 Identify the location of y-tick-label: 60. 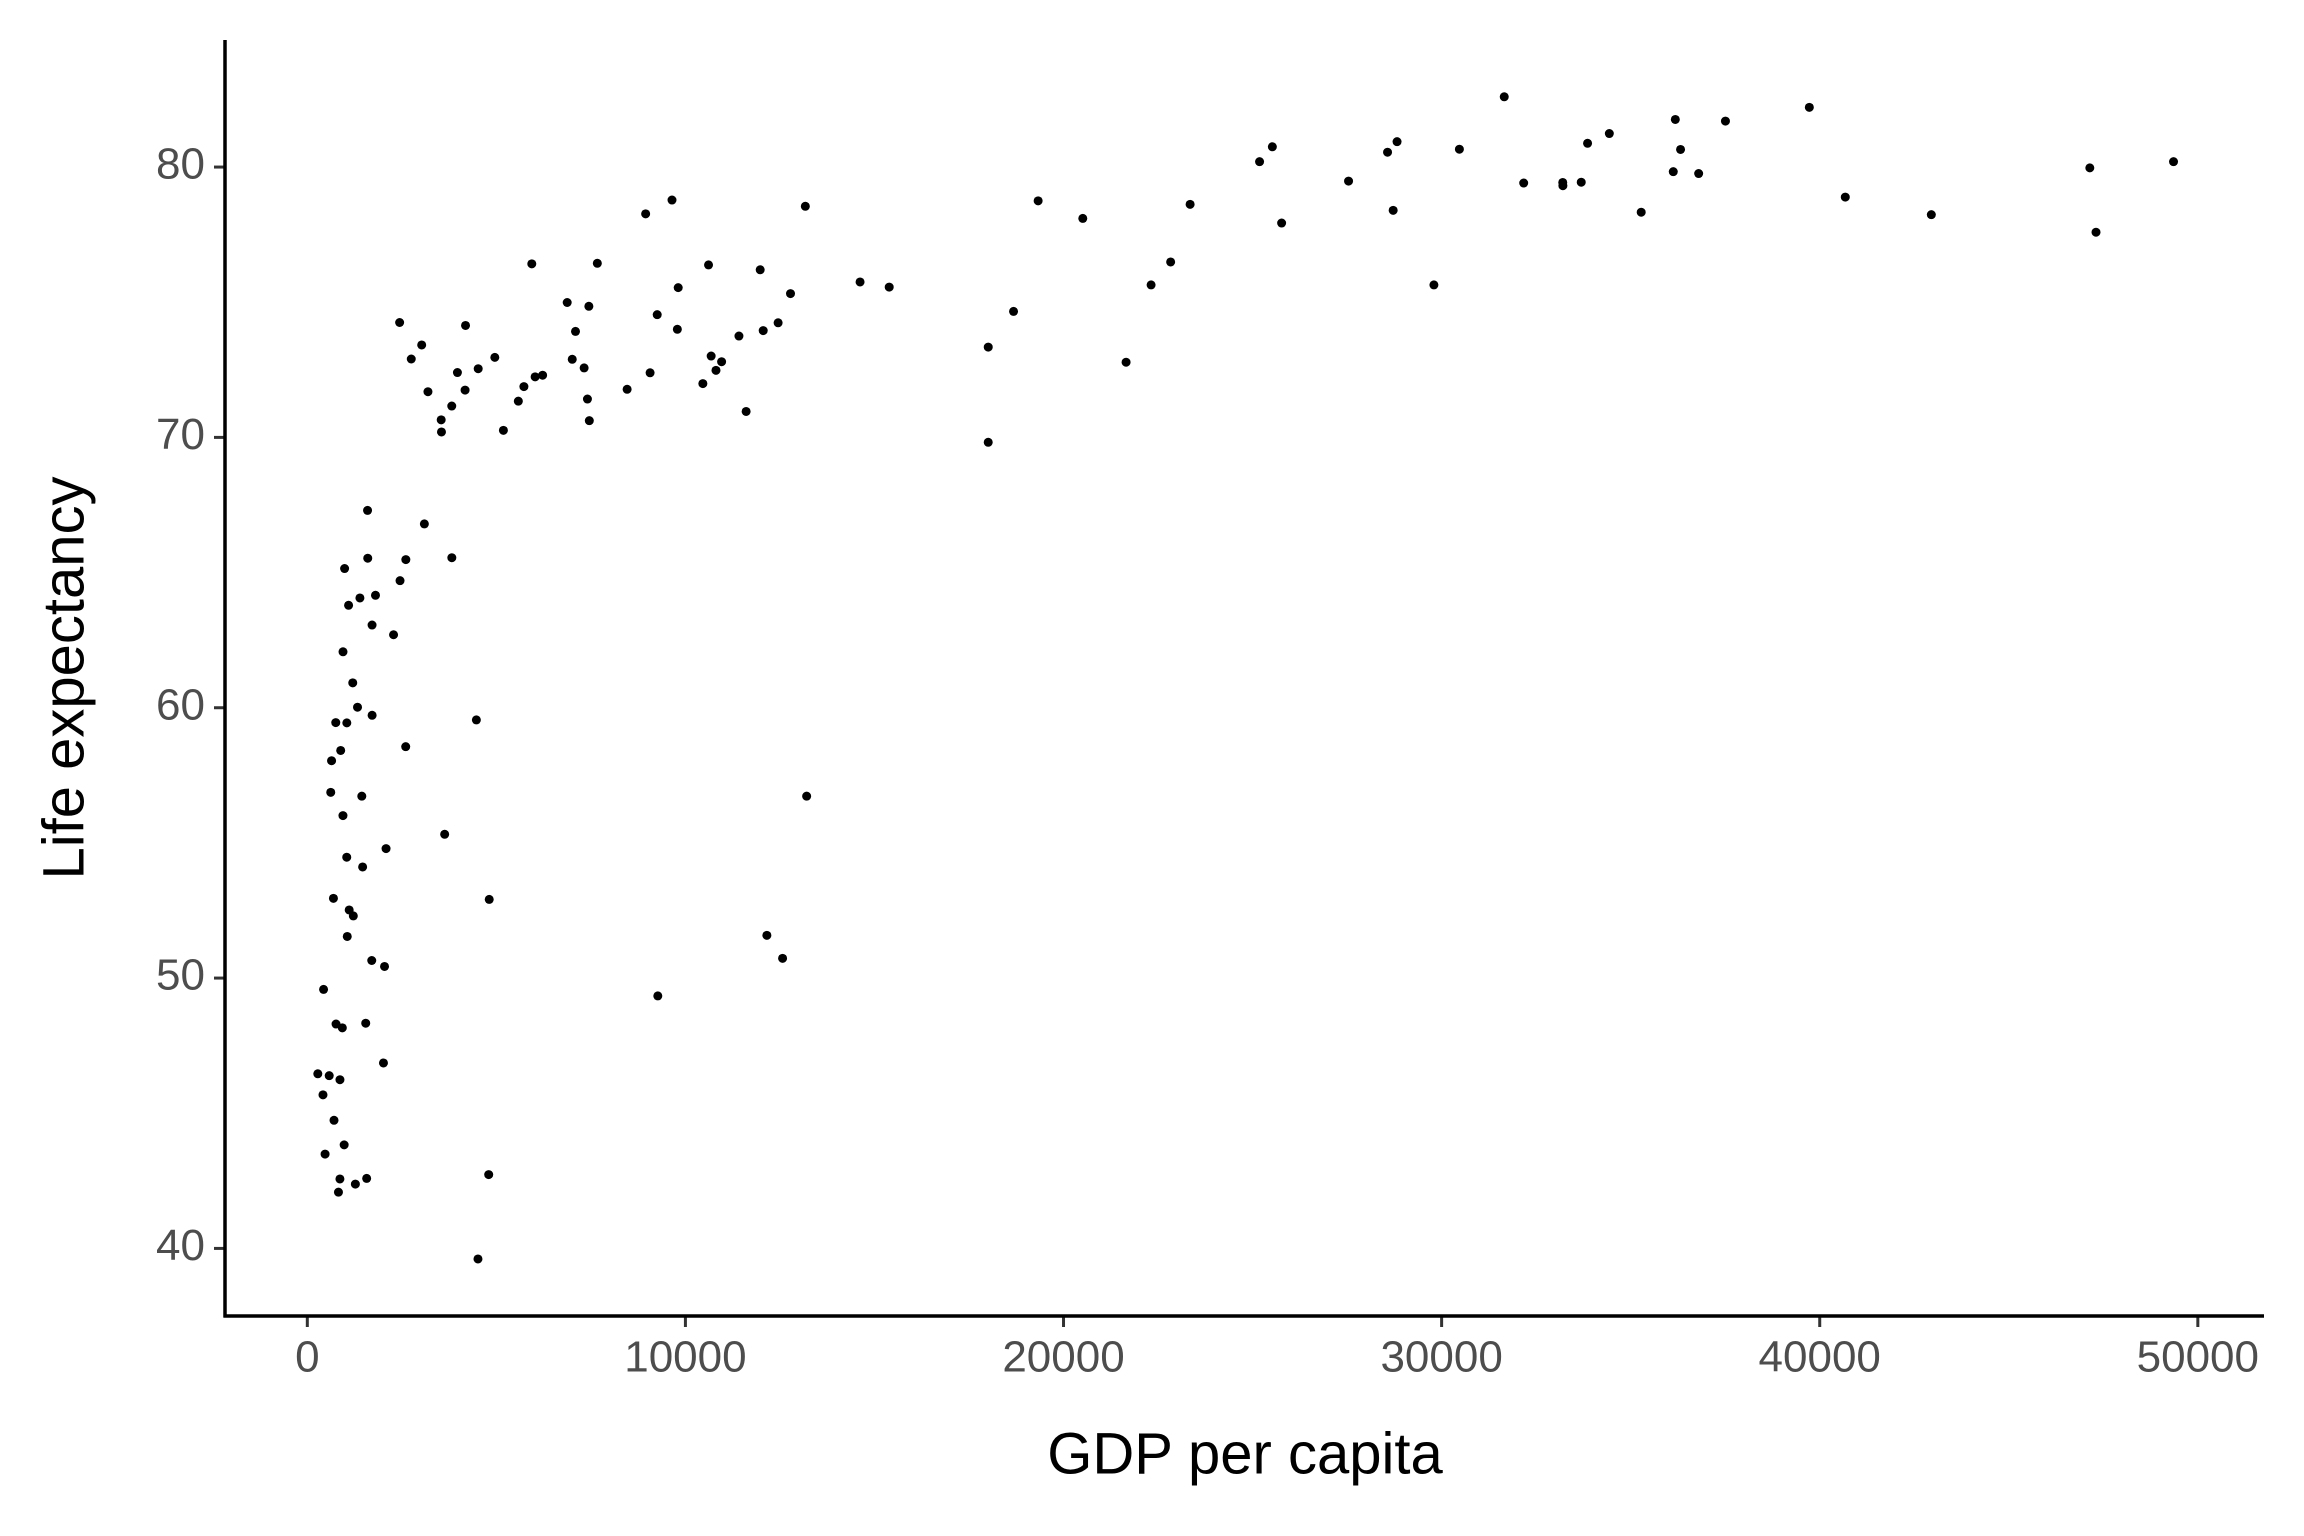
(180, 704).